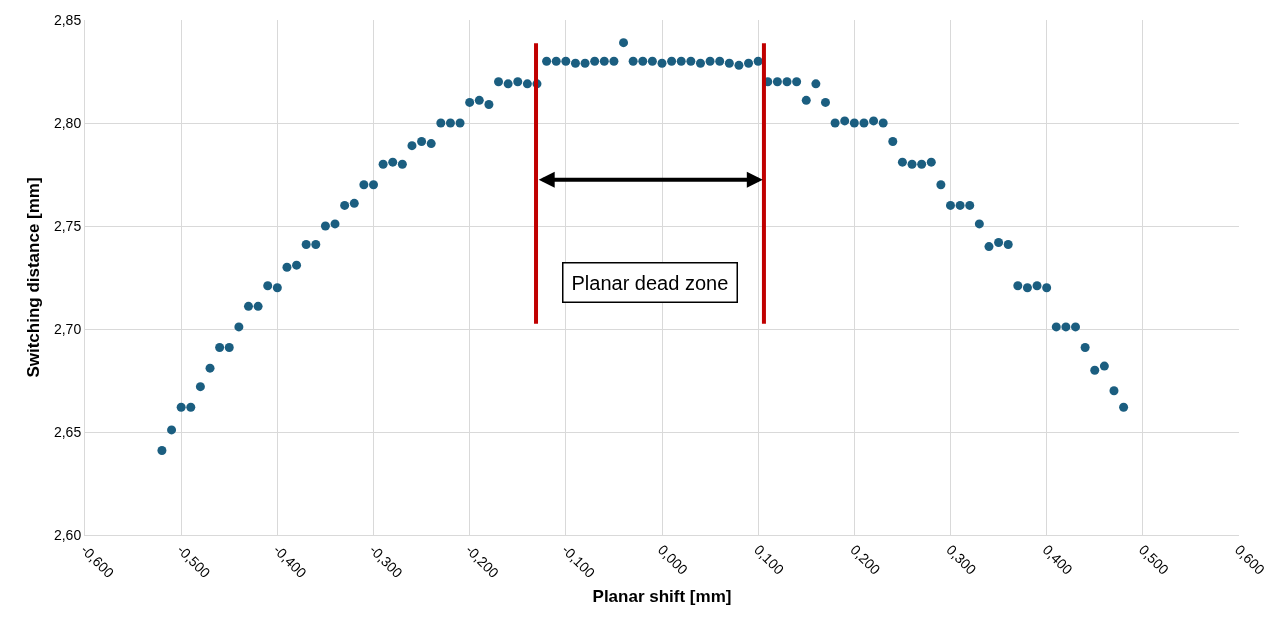 The height and width of the screenshot is (633, 1279). Describe the element at coordinates (662, 597) in the screenshot. I see `x-axis-title: Planar shift [mm]` at that location.